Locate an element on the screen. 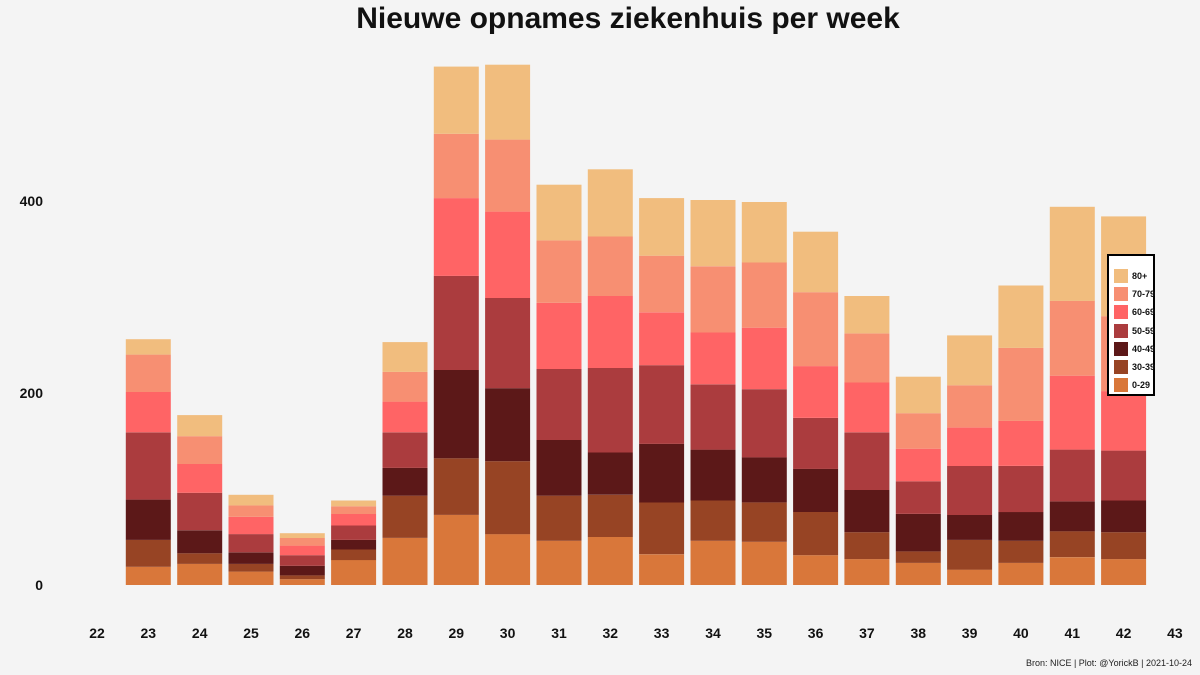  source-caption: Bron: NICE | Plot: @YorickB | 2021-10-24 is located at coordinates (1108, 663).